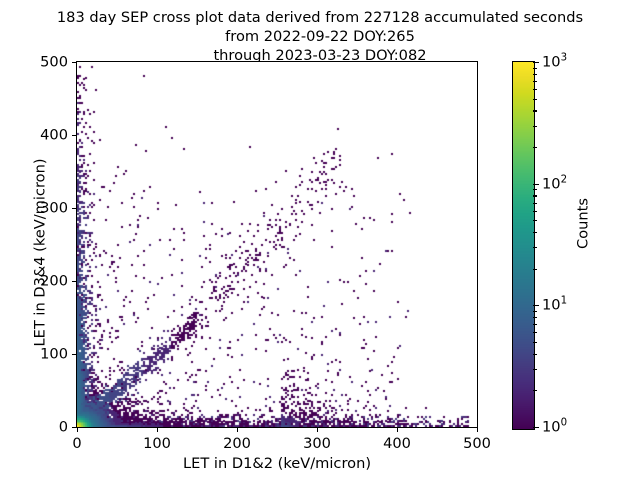  I want to click on x-axis-label: LET in D1&2 (keV/micron), so click(277, 463).